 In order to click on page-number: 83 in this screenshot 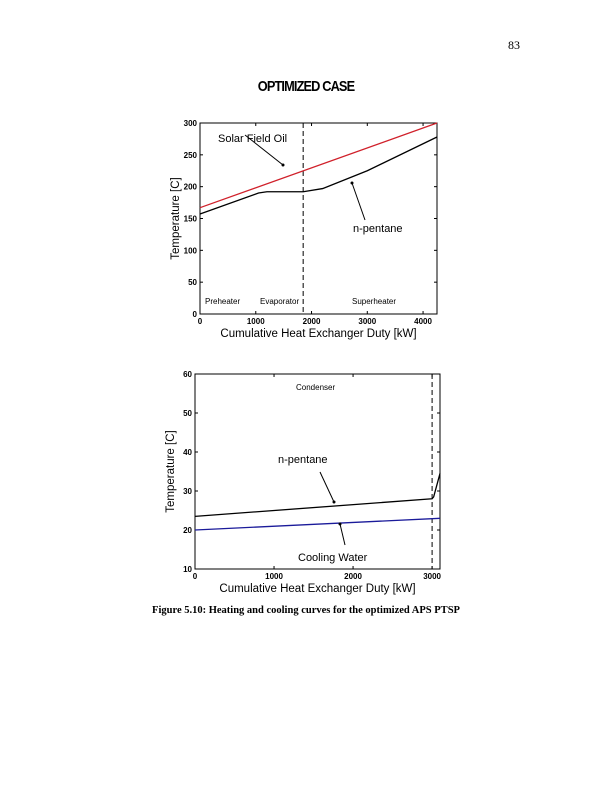, I will do `click(514, 45)`.